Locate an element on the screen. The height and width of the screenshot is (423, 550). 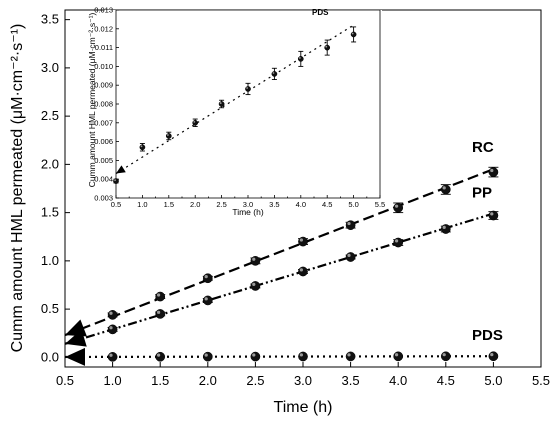
main-x-tick-label: 1.0 is located at coordinates (113, 380).